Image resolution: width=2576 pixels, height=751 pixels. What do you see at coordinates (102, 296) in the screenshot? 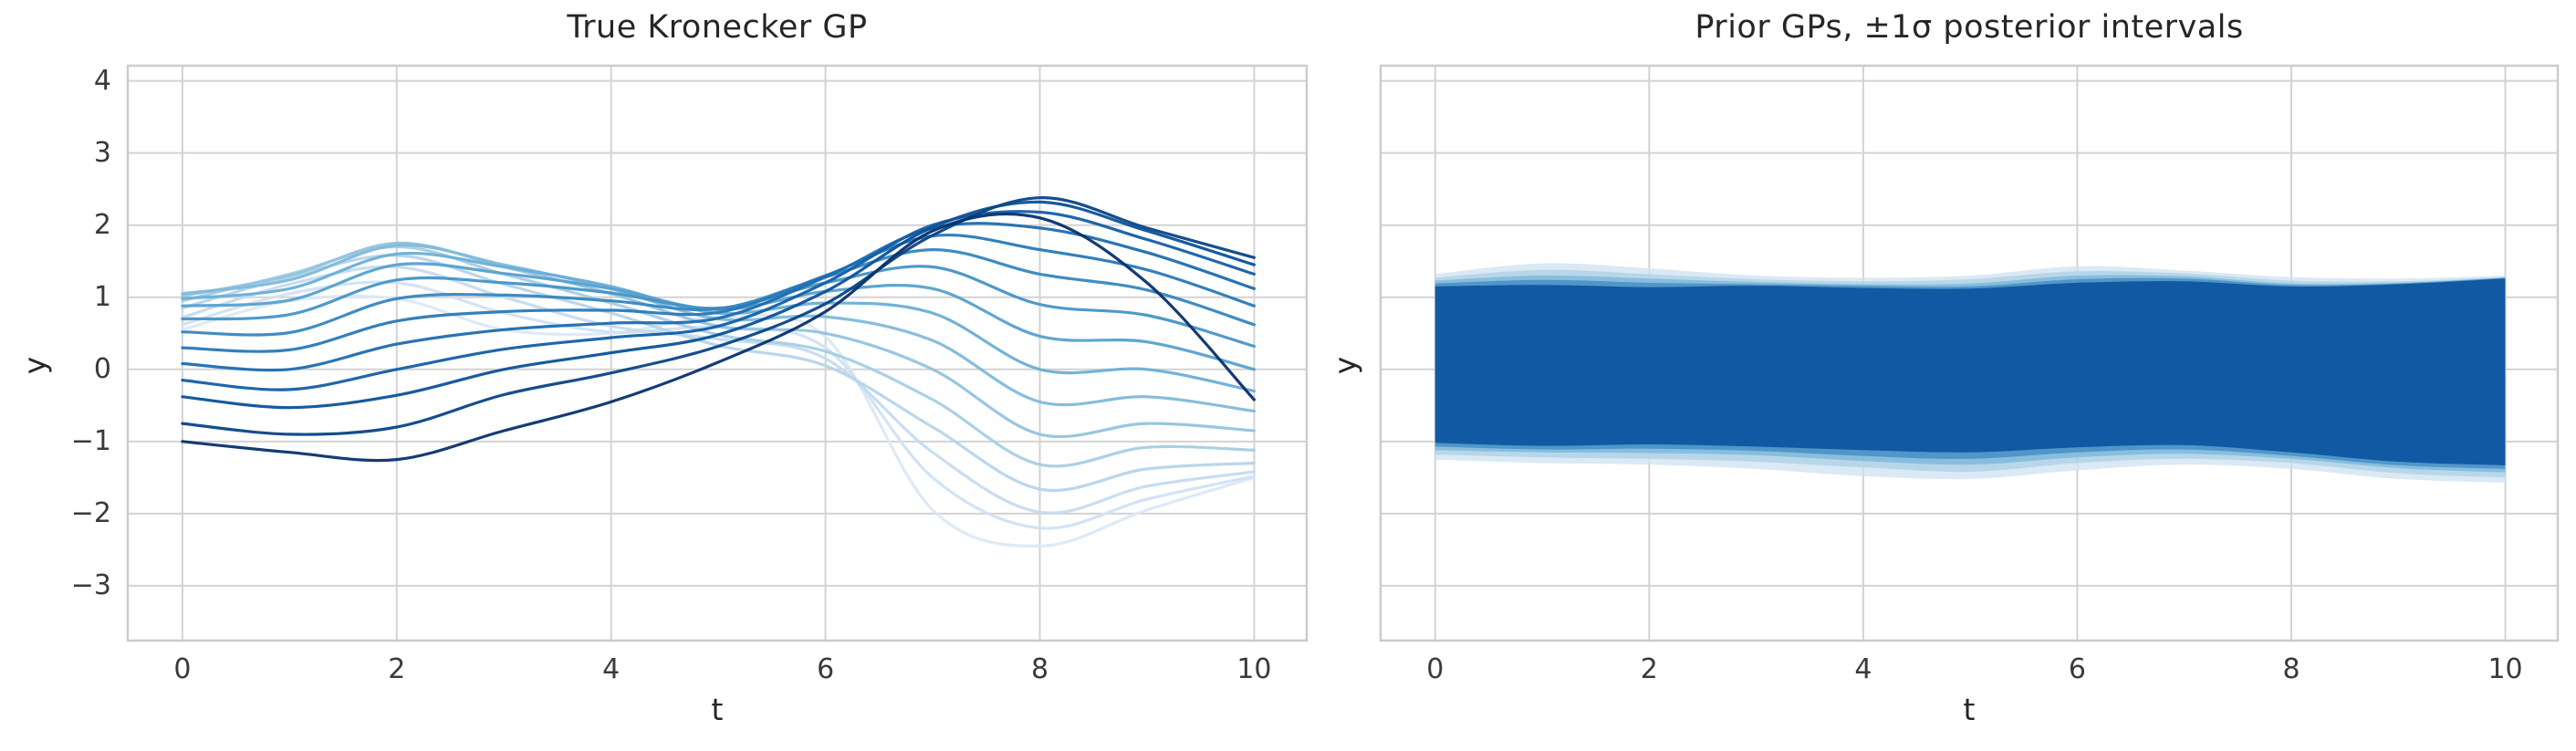
I see `y-tick-label: 1` at bounding box center [102, 296].